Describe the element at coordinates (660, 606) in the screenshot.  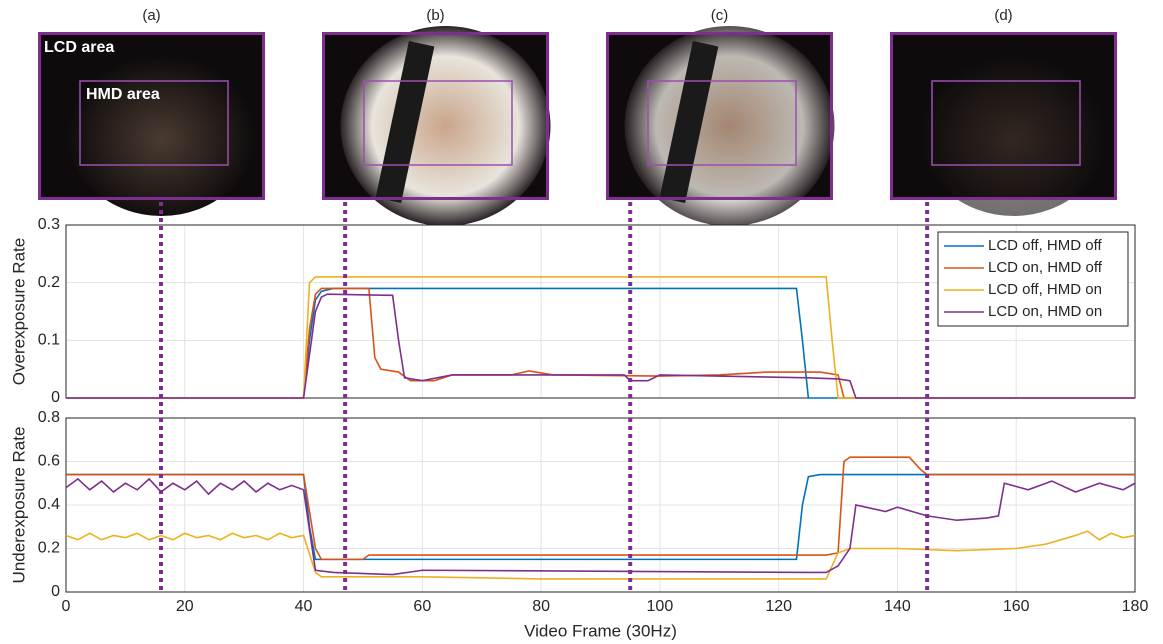
I see `x-tick-label: 100` at that location.